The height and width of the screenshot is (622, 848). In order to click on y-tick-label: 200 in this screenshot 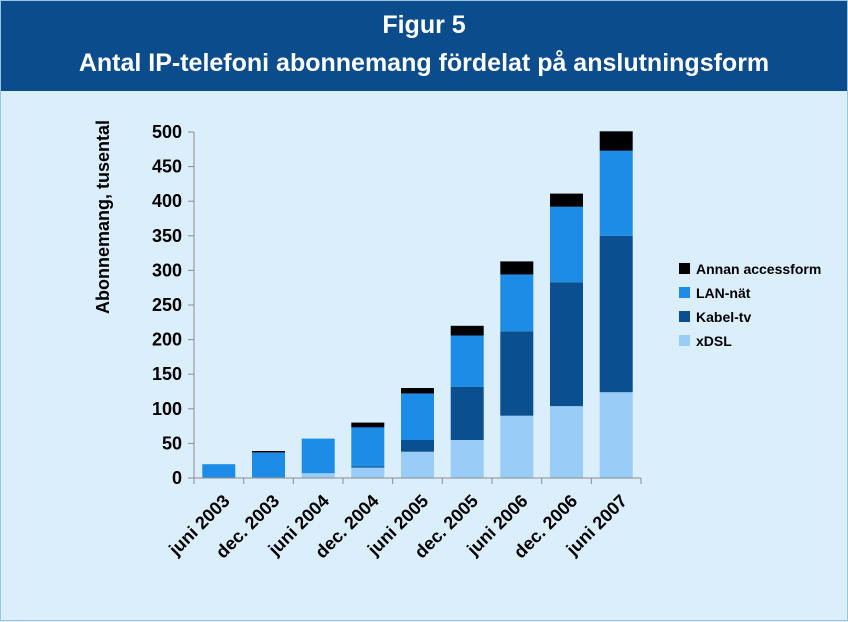, I will do `click(167, 340)`.